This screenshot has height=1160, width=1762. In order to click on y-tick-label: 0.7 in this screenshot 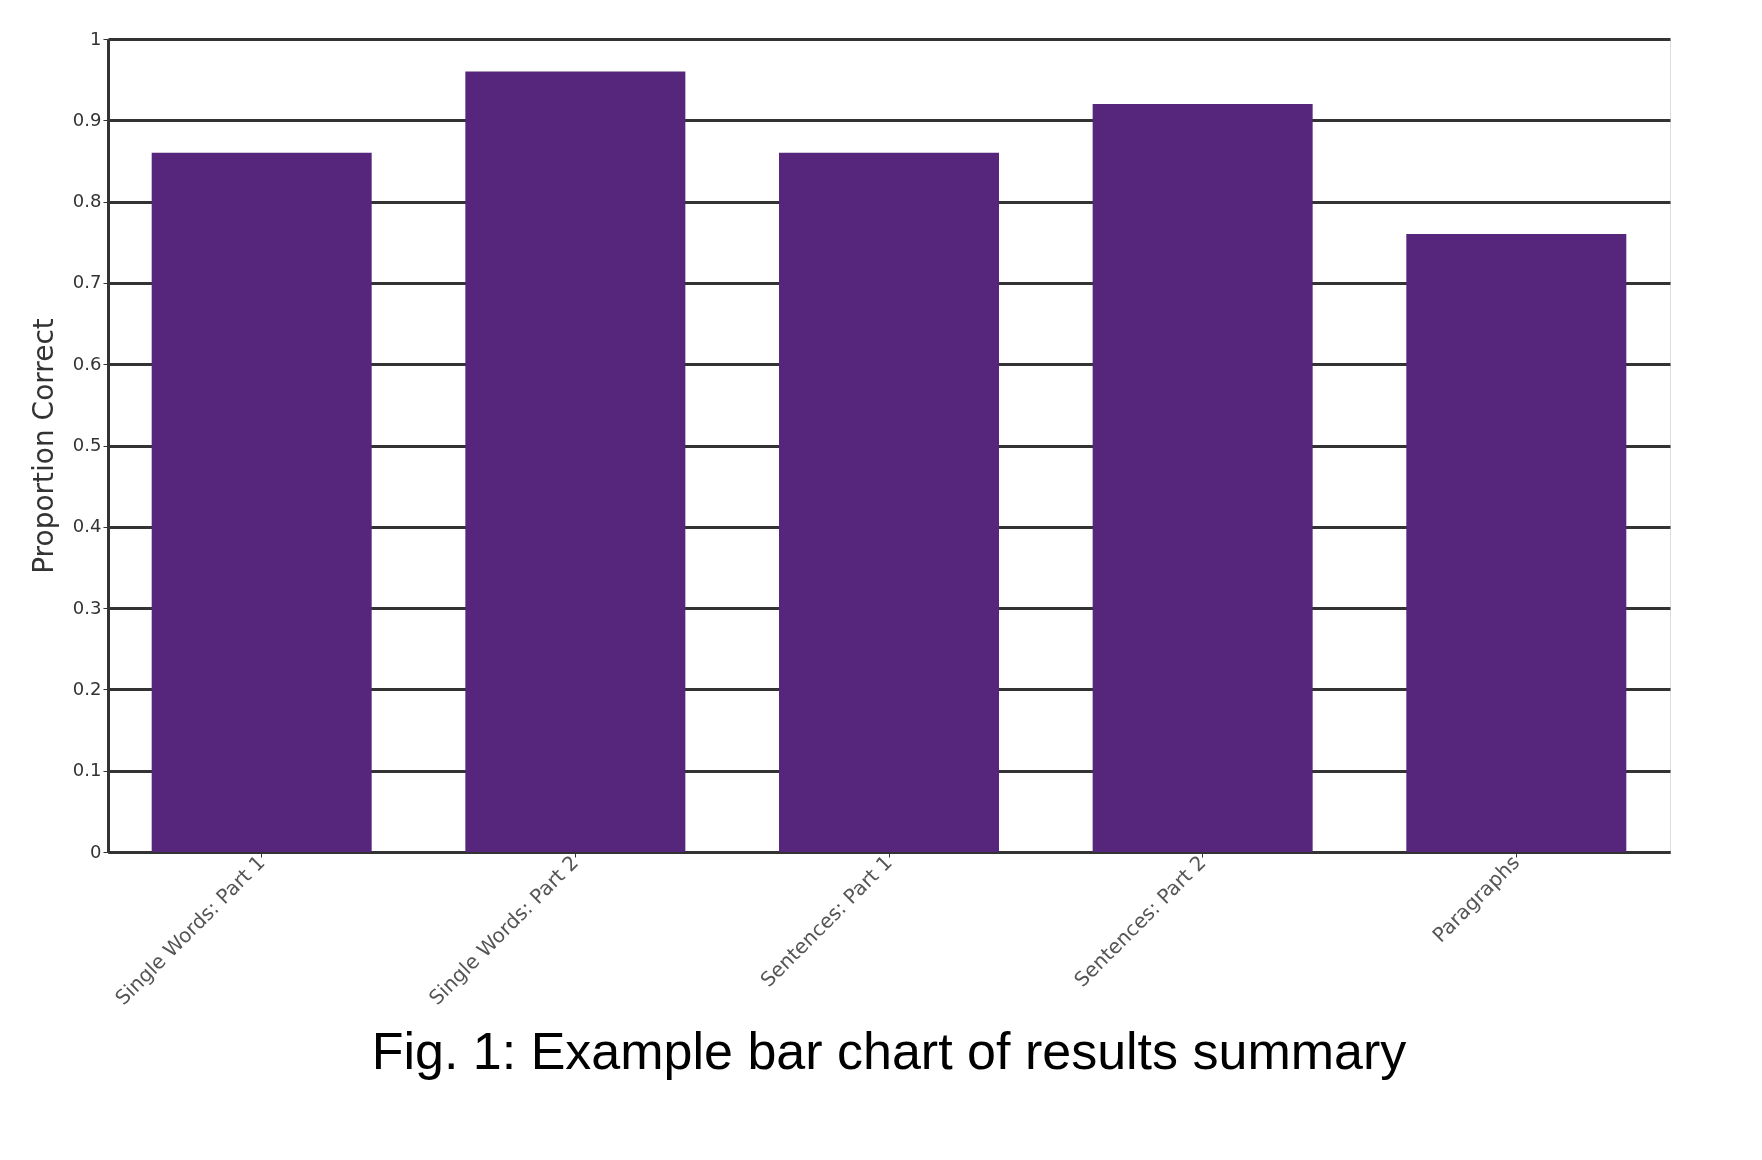, I will do `click(87, 282)`.